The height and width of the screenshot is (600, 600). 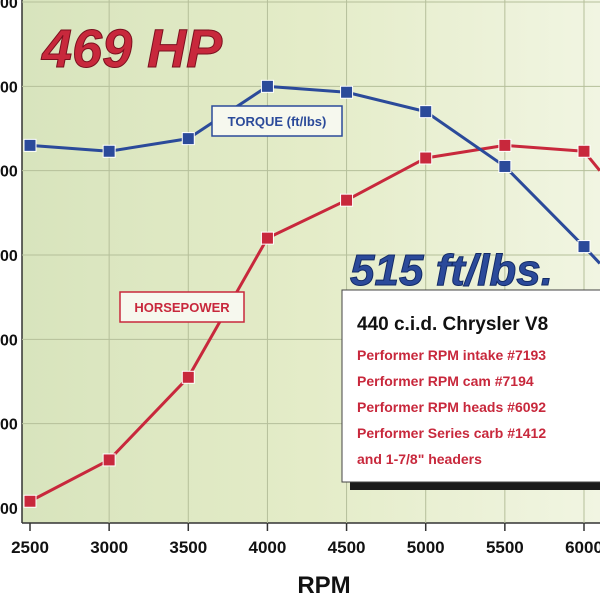 I want to click on y-tick-labels: 00 00 00 00 00 00 00, so click(x=9, y=259).